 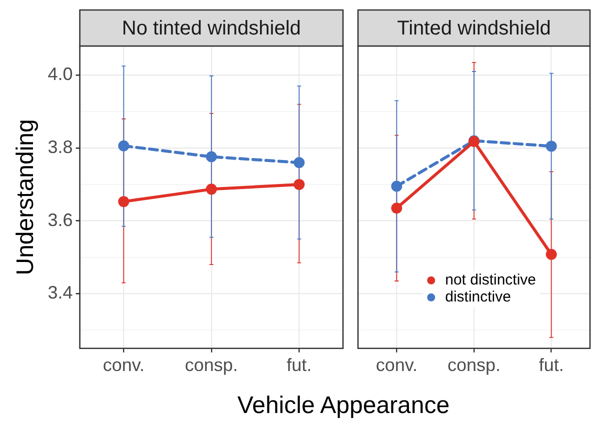 I want to click on y-tick-label: 4.0, so click(x=60, y=74).